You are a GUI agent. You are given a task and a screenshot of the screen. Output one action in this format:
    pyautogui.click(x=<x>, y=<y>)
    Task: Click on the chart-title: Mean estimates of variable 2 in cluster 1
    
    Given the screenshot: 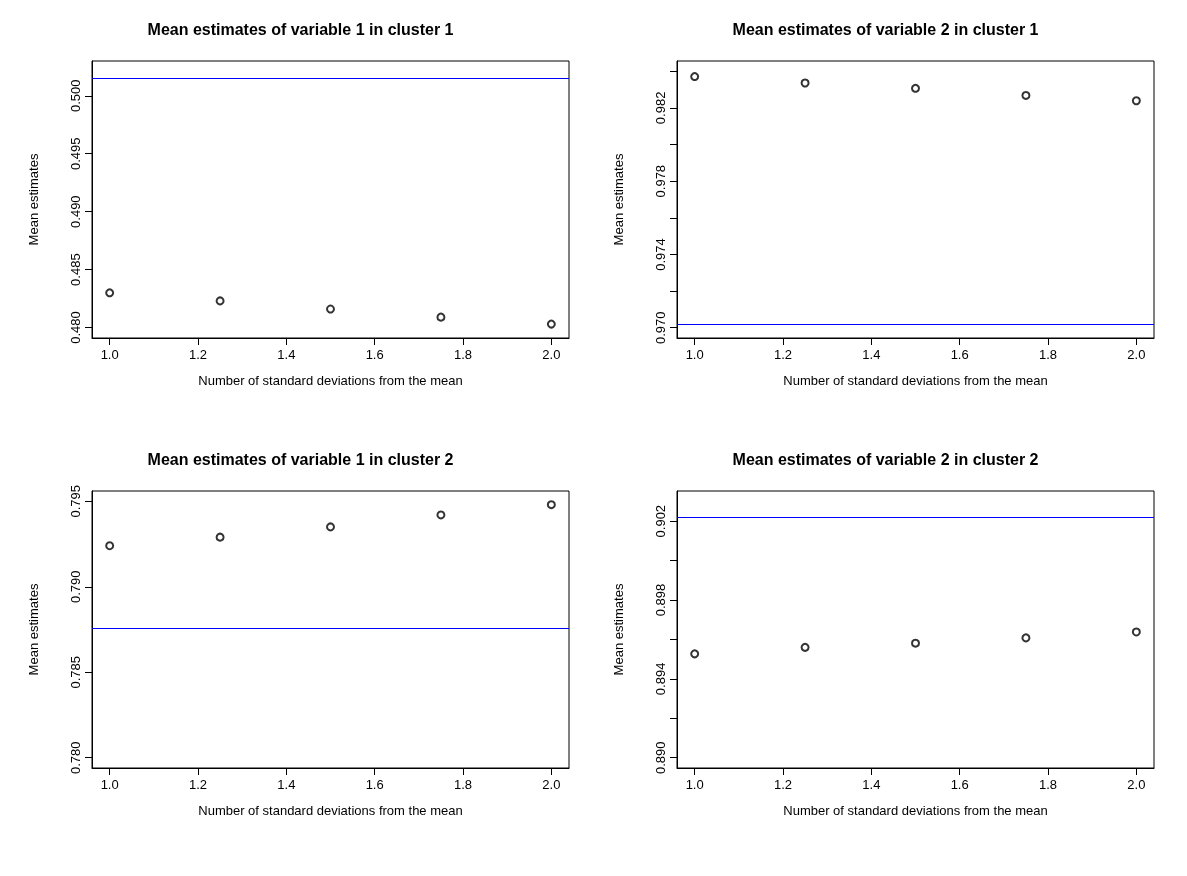 What is the action you would take?
    pyautogui.click(x=885, y=29)
    